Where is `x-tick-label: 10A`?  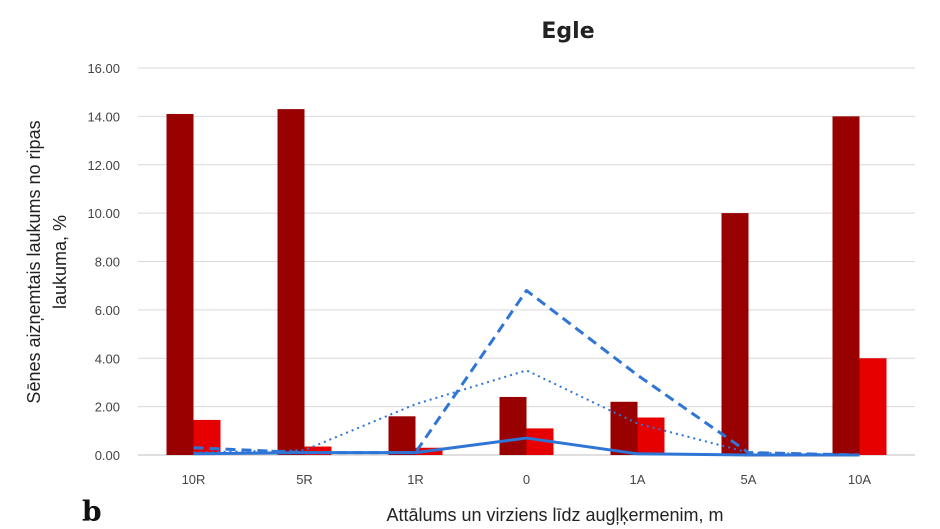 x-tick-label: 10A is located at coordinates (859, 479).